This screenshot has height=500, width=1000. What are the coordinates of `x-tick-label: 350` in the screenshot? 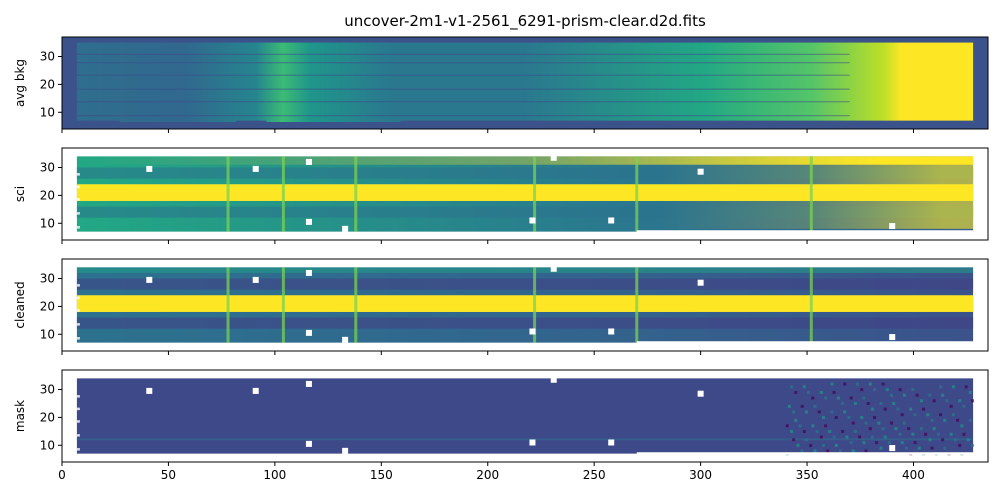 It's located at (807, 475).